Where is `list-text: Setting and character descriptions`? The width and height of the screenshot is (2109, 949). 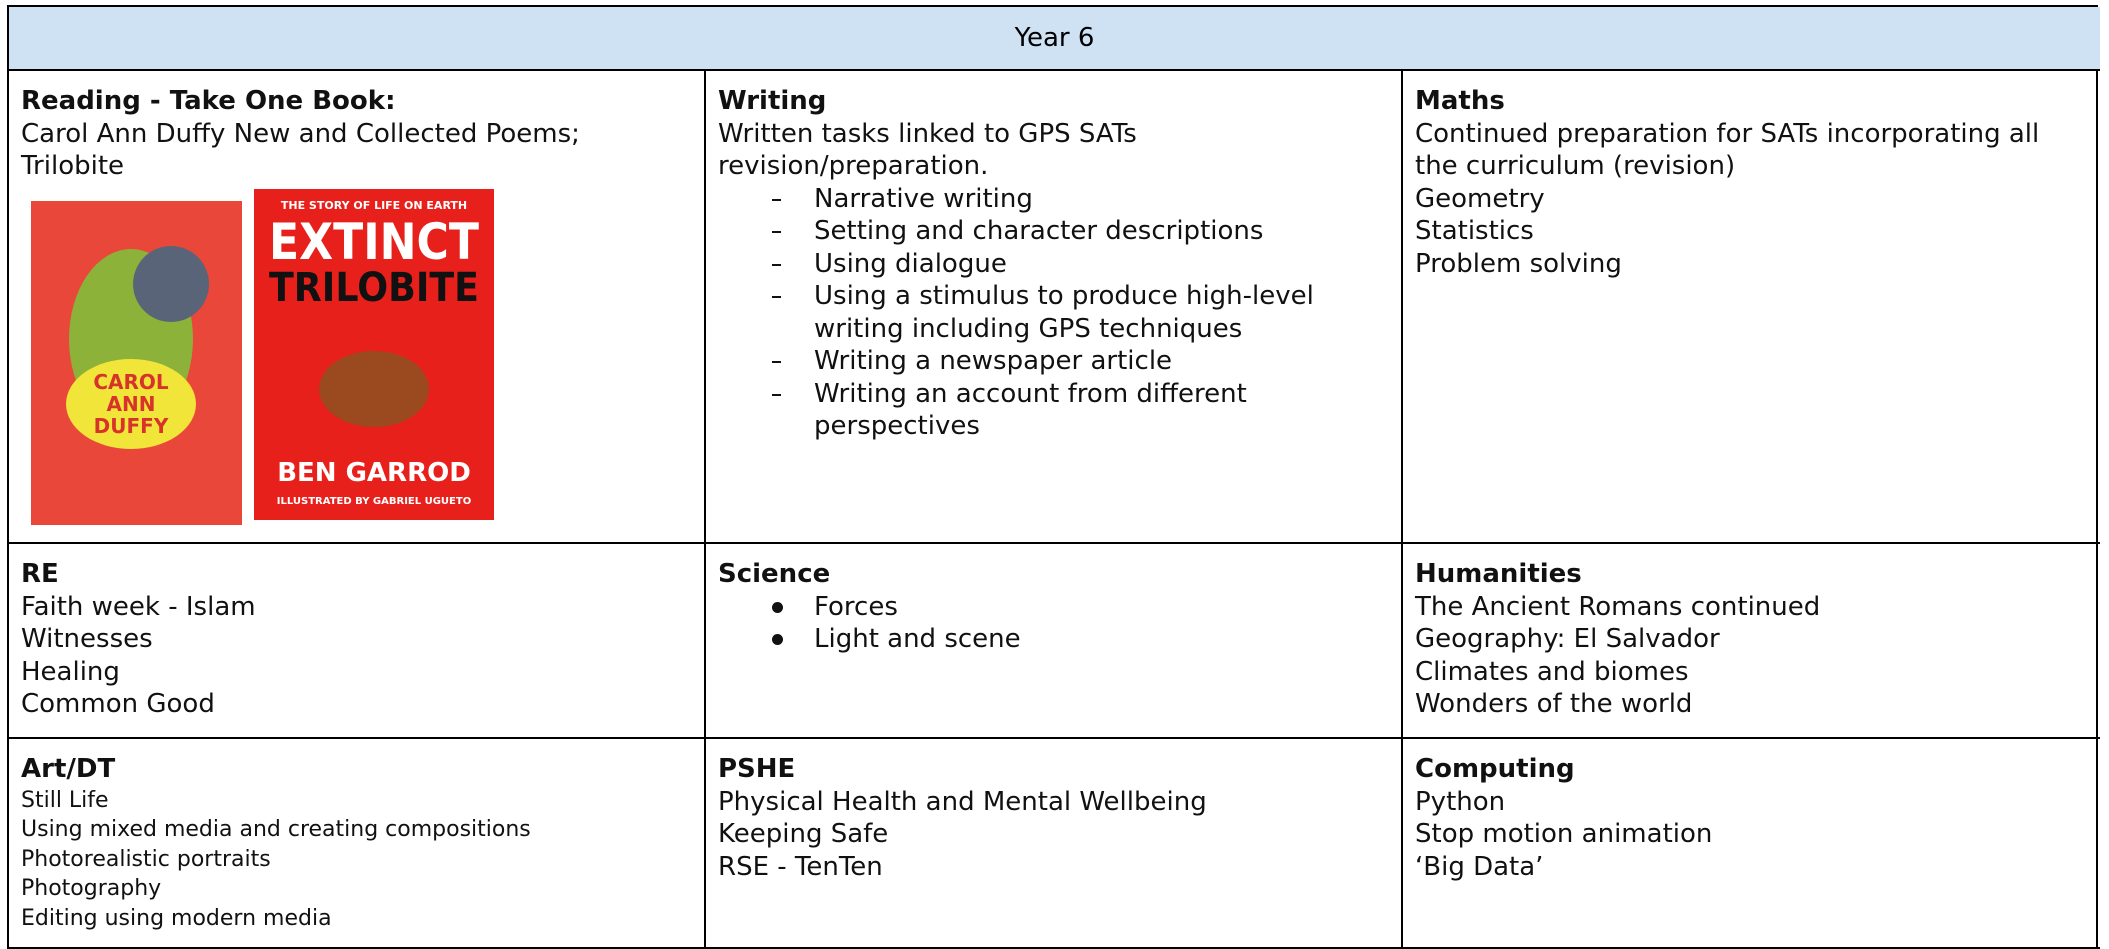
list-text: Setting and character descriptions is located at coordinates (1039, 231).